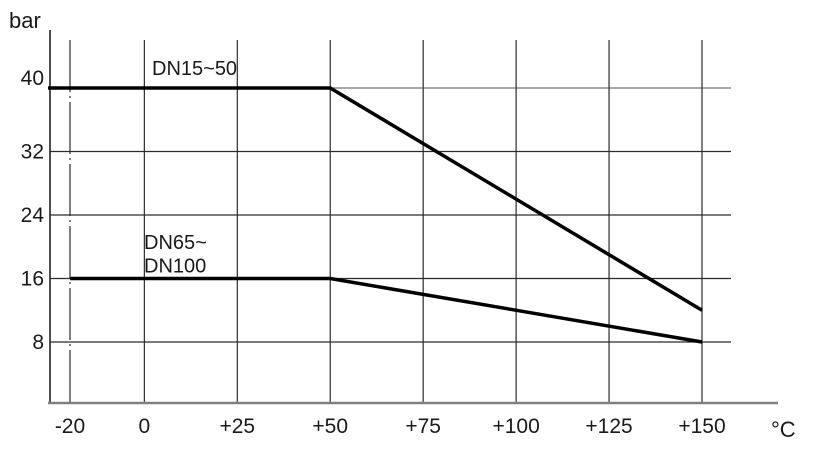 The image size is (819, 460). What do you see at coordinates (423, 426) in the screenshot?
I see `x-tick-label: +75` at bounding box center [423, 426].